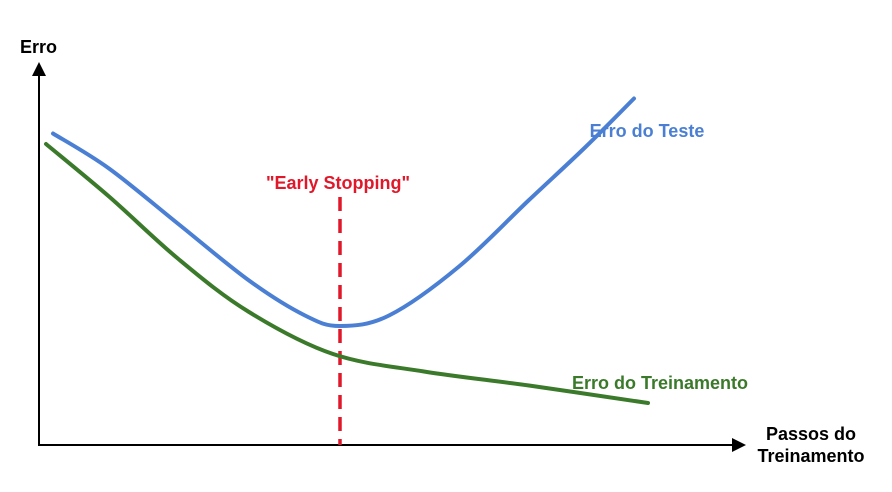 This screenshot has width=892, height=492. Describe the element at coordinates (810, 456) in the screenshot. I see `x-axis-label-line2: Treinamento` at that location.